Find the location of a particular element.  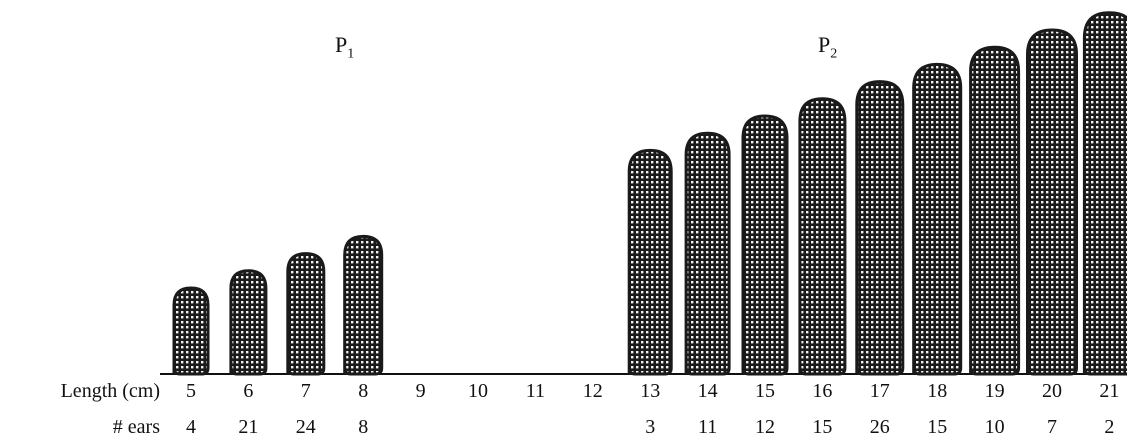

corn-ear-16cm is located at coordinates (822, 236).